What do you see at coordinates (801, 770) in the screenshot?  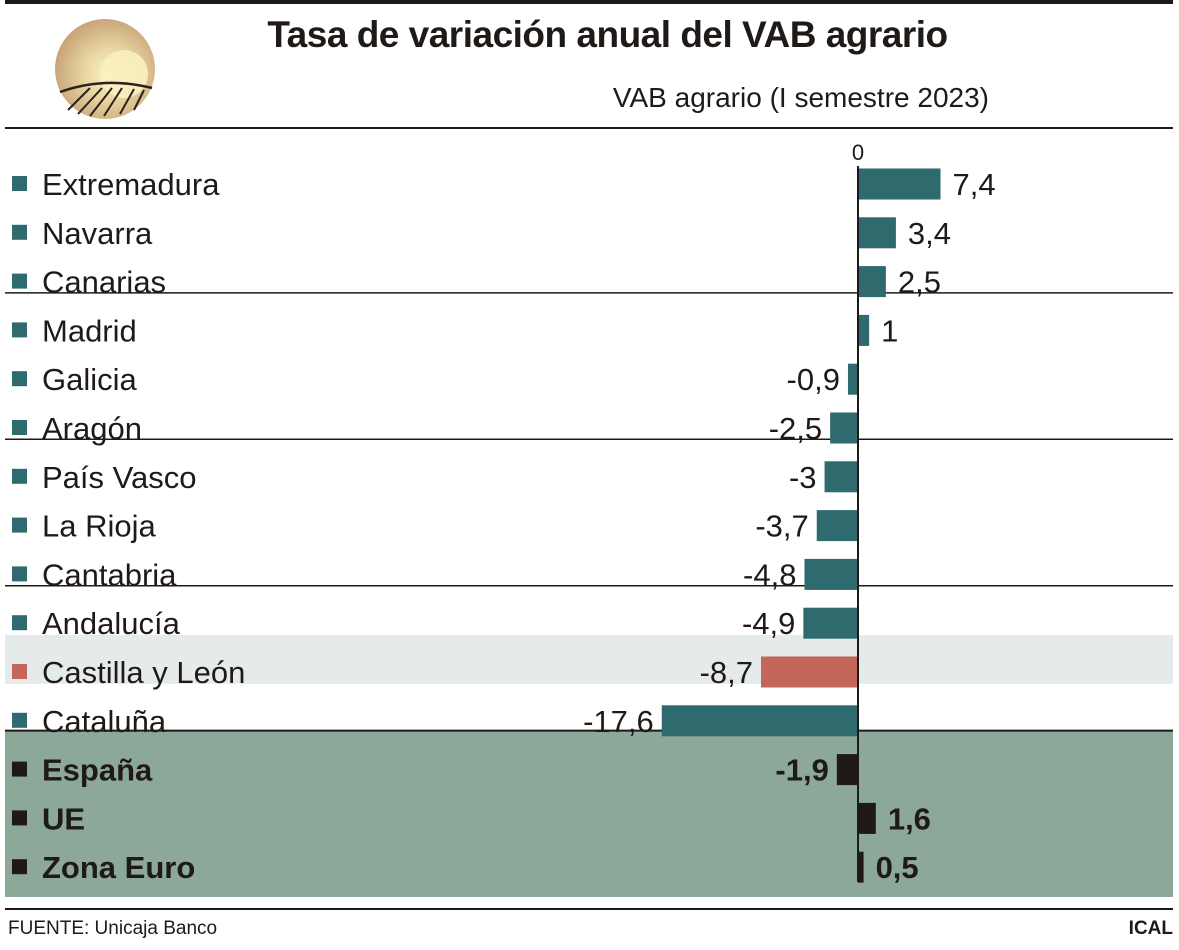 I see `value-label: -1,9` at bounding box center [801, 770].